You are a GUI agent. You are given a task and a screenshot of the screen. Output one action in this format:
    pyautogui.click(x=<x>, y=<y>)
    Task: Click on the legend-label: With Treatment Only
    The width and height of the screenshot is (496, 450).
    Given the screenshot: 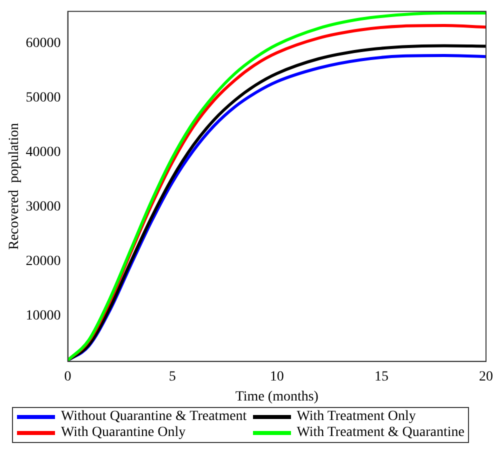 What is the action you would take?
    pyautogui.click(x=356, y=417)
    